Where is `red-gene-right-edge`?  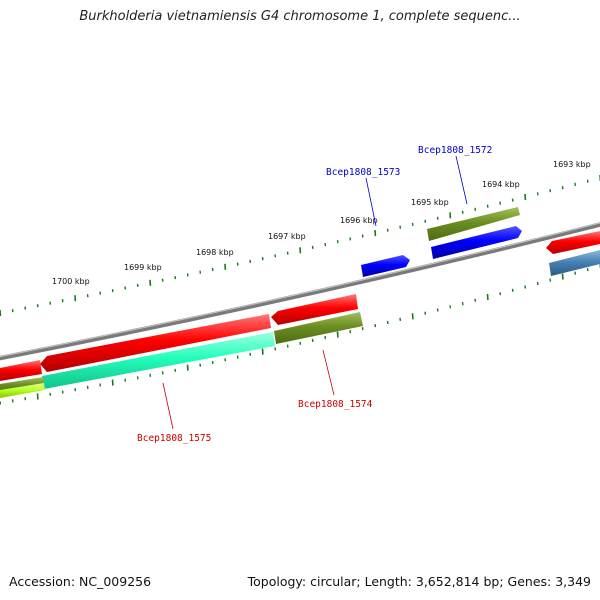 red-gene-right-edge is located at coordinates (573, 242).